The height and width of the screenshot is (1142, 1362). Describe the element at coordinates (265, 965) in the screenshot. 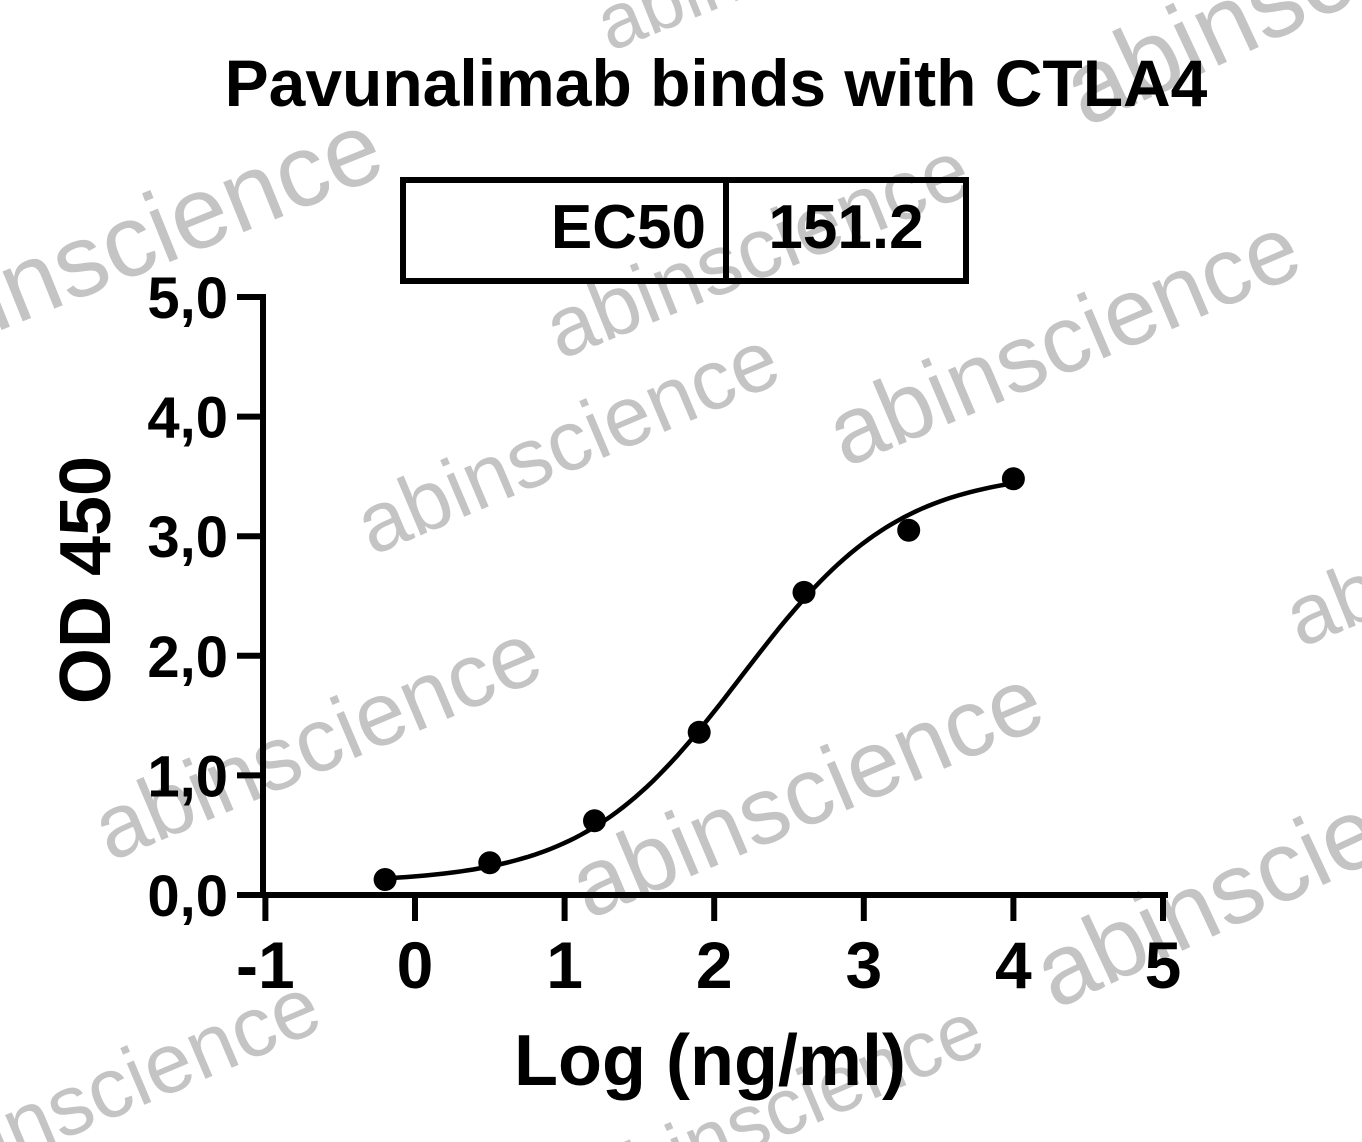

I see `x-axis-tick-label: -1` at that location.